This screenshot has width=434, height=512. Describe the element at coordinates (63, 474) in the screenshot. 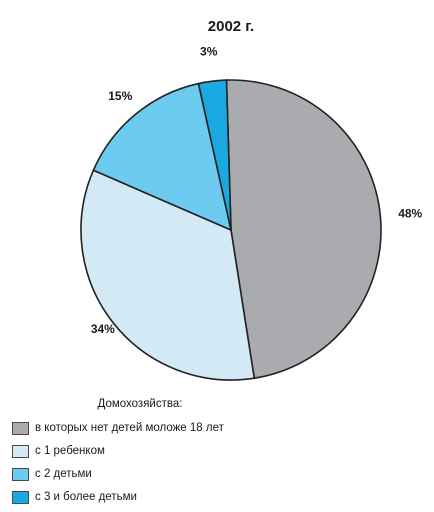

I see `legend-label: с 2 детьми` at that location.